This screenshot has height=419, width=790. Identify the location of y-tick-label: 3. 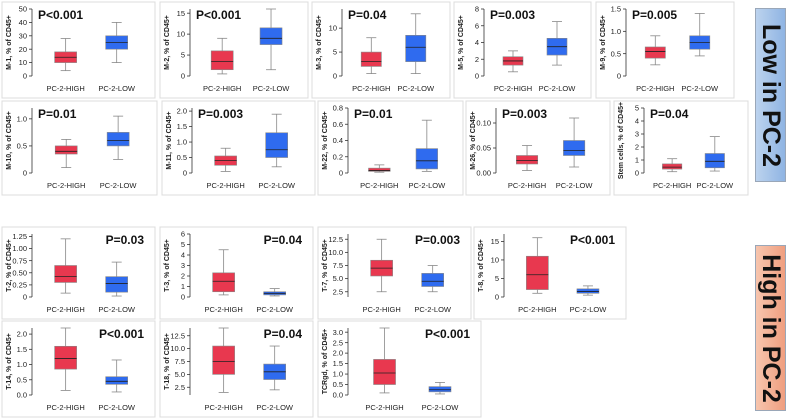
(183, 265).